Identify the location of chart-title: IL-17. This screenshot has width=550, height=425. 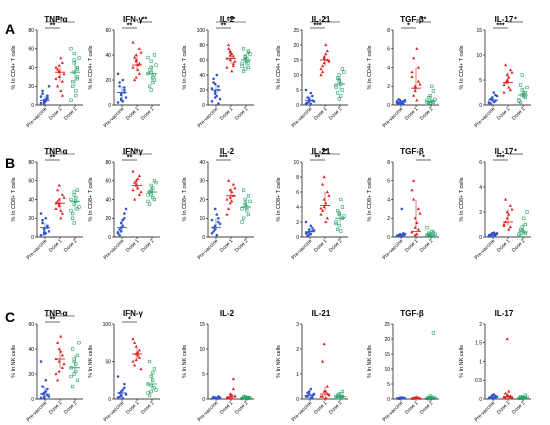
(504, 313).